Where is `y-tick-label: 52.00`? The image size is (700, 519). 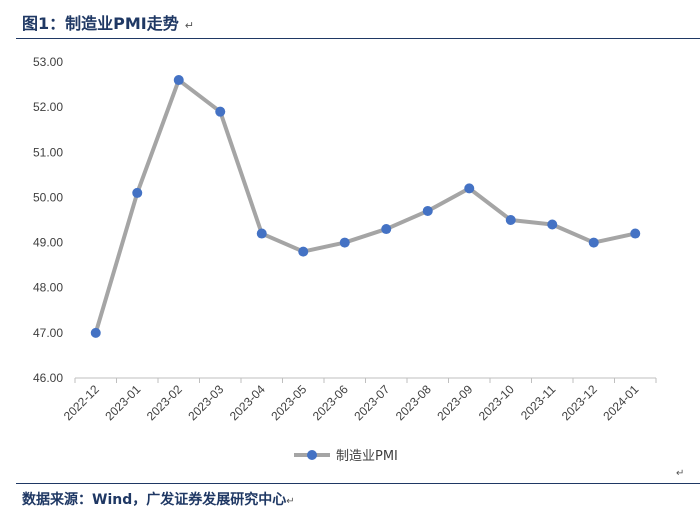
y-tick-label: 52.00 is located at coordinates (48, 107).